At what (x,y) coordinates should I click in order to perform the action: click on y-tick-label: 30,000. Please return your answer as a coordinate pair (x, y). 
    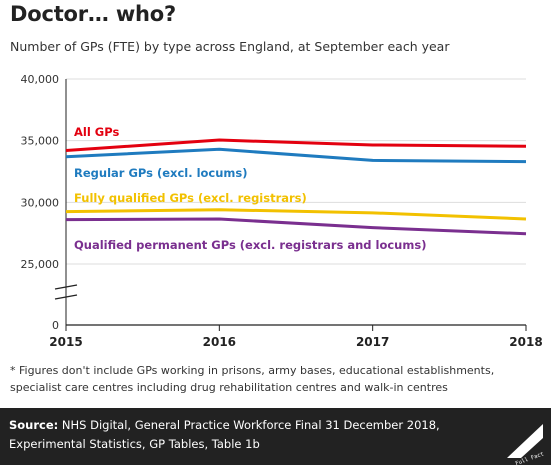
    Looking at the image, I should click on (40, 202).